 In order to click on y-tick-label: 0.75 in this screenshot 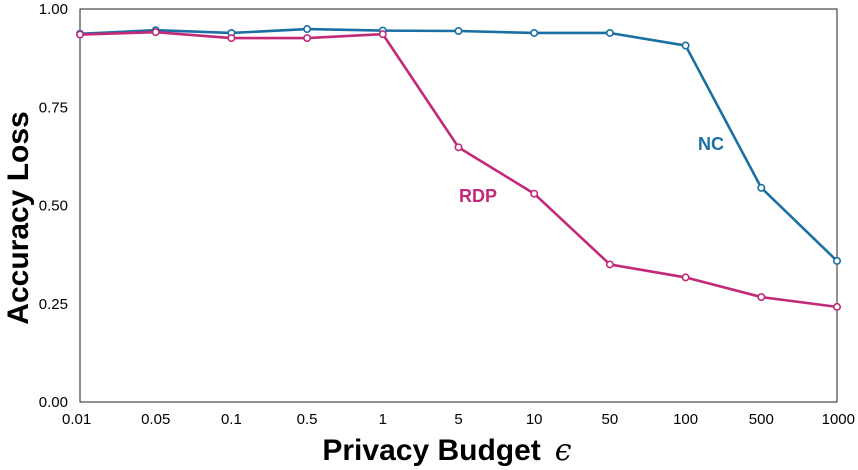, I will do `click(53, 107)`.